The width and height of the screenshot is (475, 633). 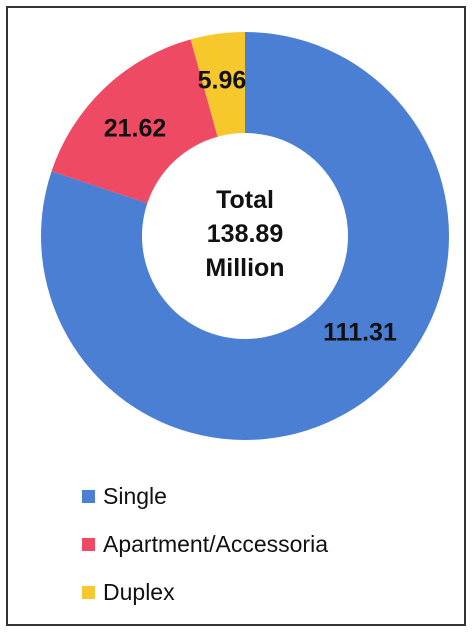 I want to click on legend-swatch-single, so click(x=88, y=496).